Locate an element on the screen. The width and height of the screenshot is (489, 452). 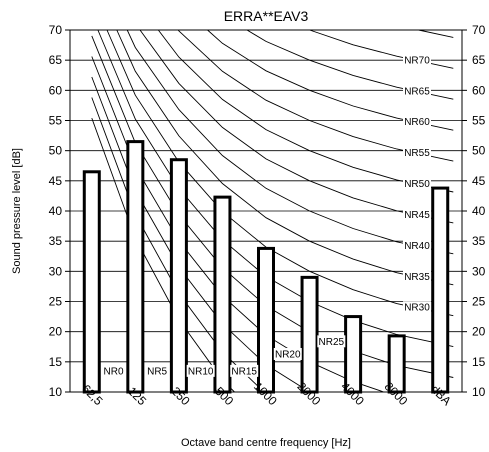
y-ticks-left: 10 15 20 25 30 35 40 45 50 55 60 65 70 is located at coordinates (59, 211).